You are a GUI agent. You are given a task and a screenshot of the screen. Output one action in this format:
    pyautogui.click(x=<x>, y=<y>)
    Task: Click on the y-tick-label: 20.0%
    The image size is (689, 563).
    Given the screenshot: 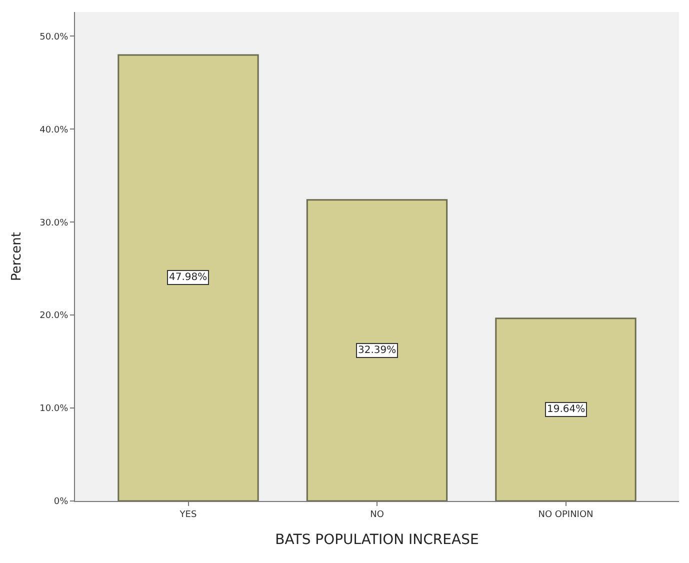 What is the action you would take?
    pyautogui.click(x=54, y=316)
    